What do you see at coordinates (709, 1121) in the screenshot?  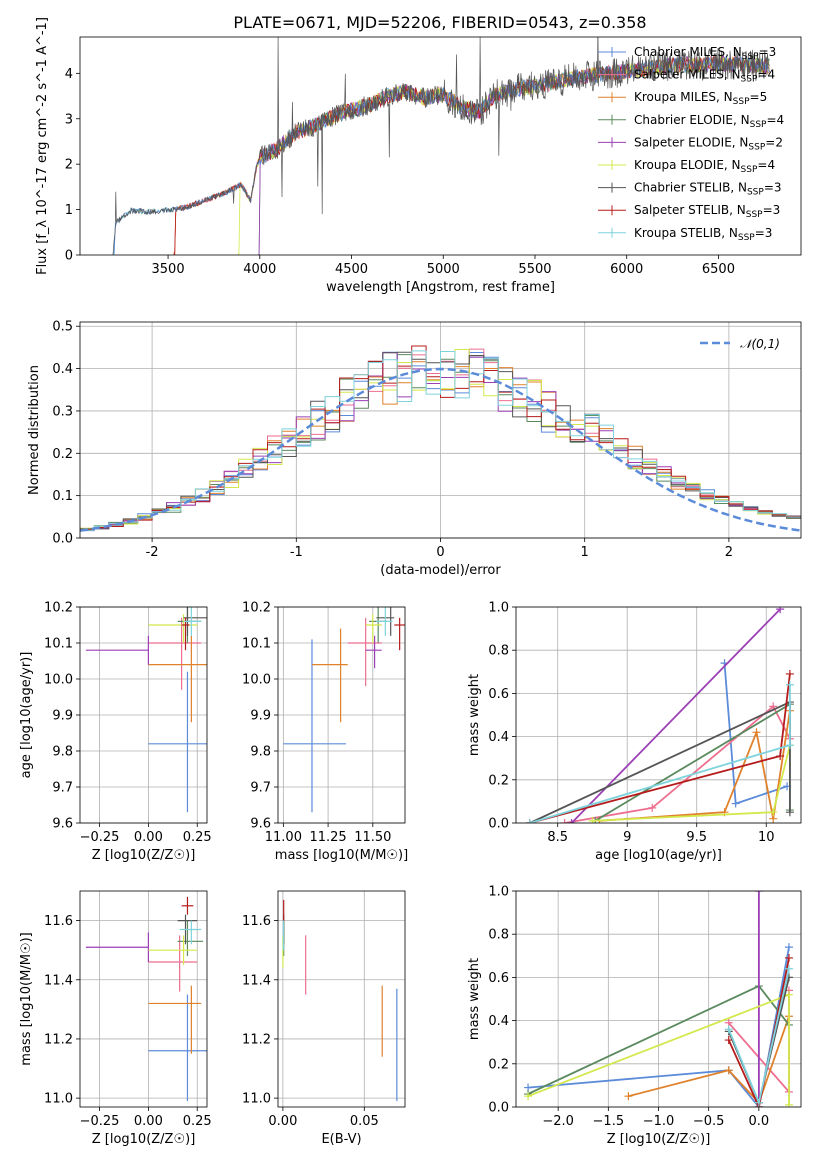 I see `x-tick-label: −0.5` at bounding box center [709, 1121].